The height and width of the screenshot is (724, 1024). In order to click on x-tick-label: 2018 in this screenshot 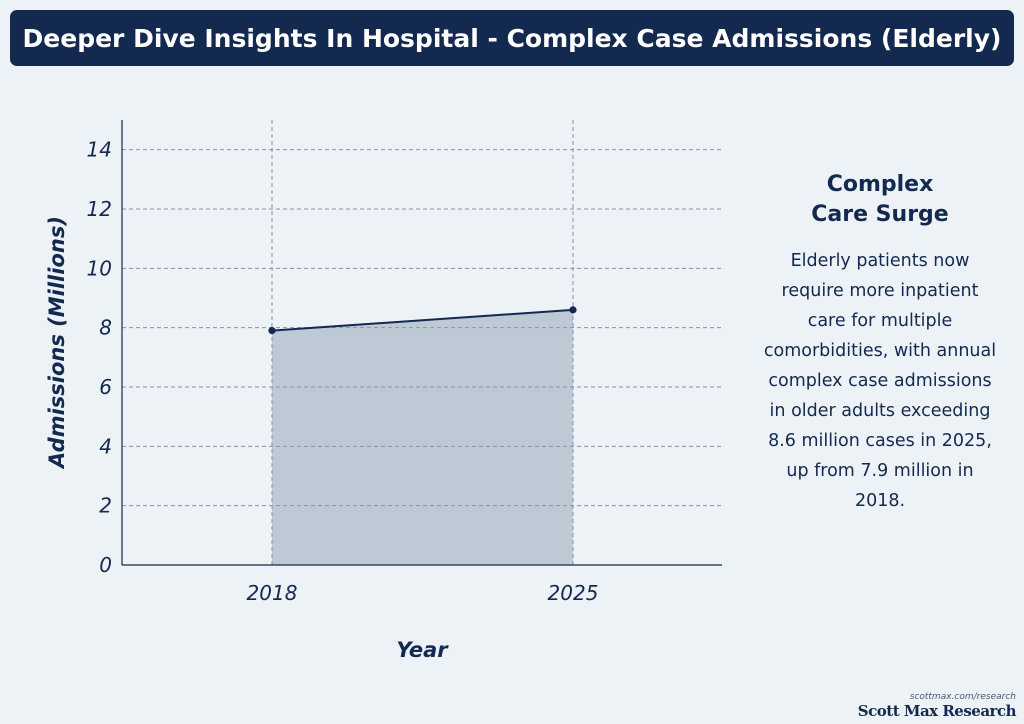, I will do `click(272, 593)`.